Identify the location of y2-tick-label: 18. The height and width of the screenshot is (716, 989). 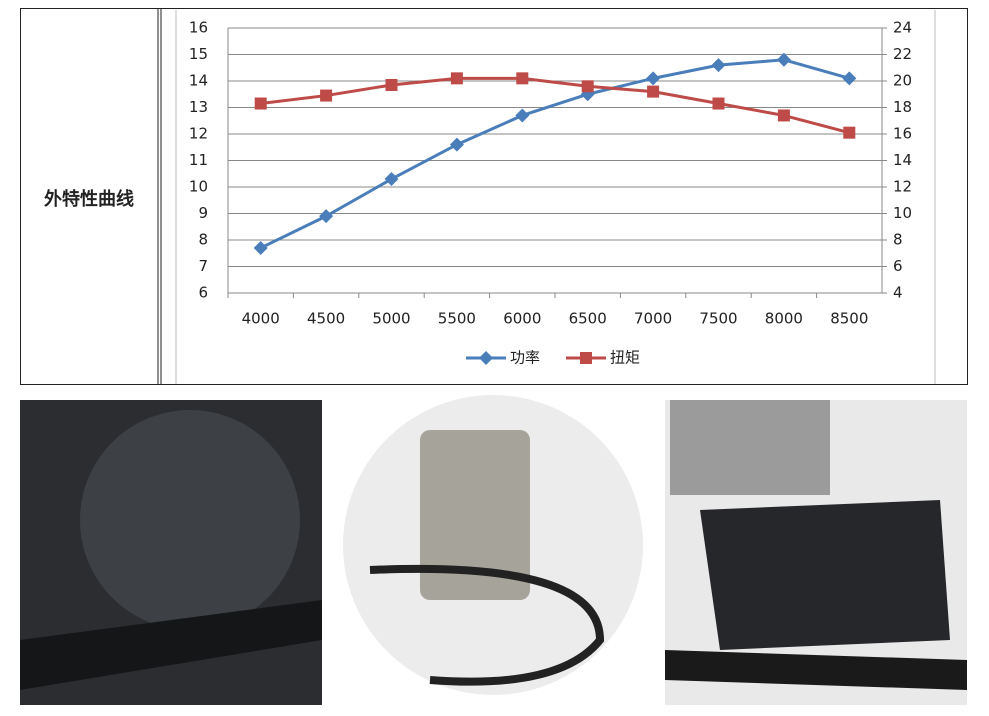
(902, 107).